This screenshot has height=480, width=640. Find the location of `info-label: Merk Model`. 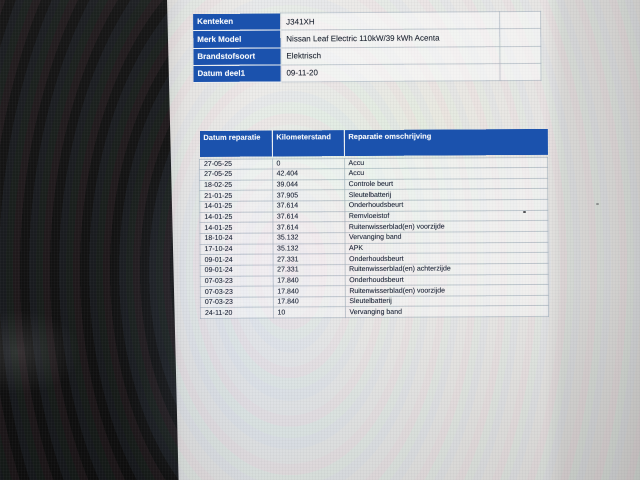

info-label: Merk Model is located at coordinates (237, 39).